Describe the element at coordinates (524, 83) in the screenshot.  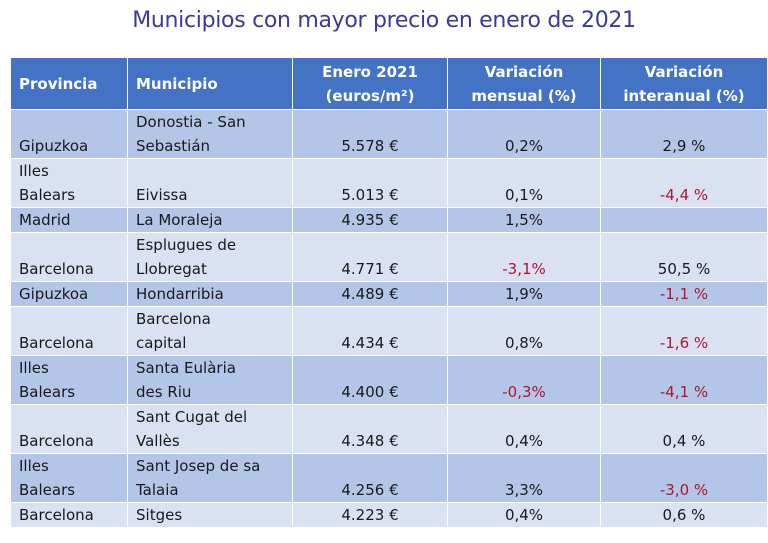
I see `header-mensual: Variación mensual (%)` at that location.